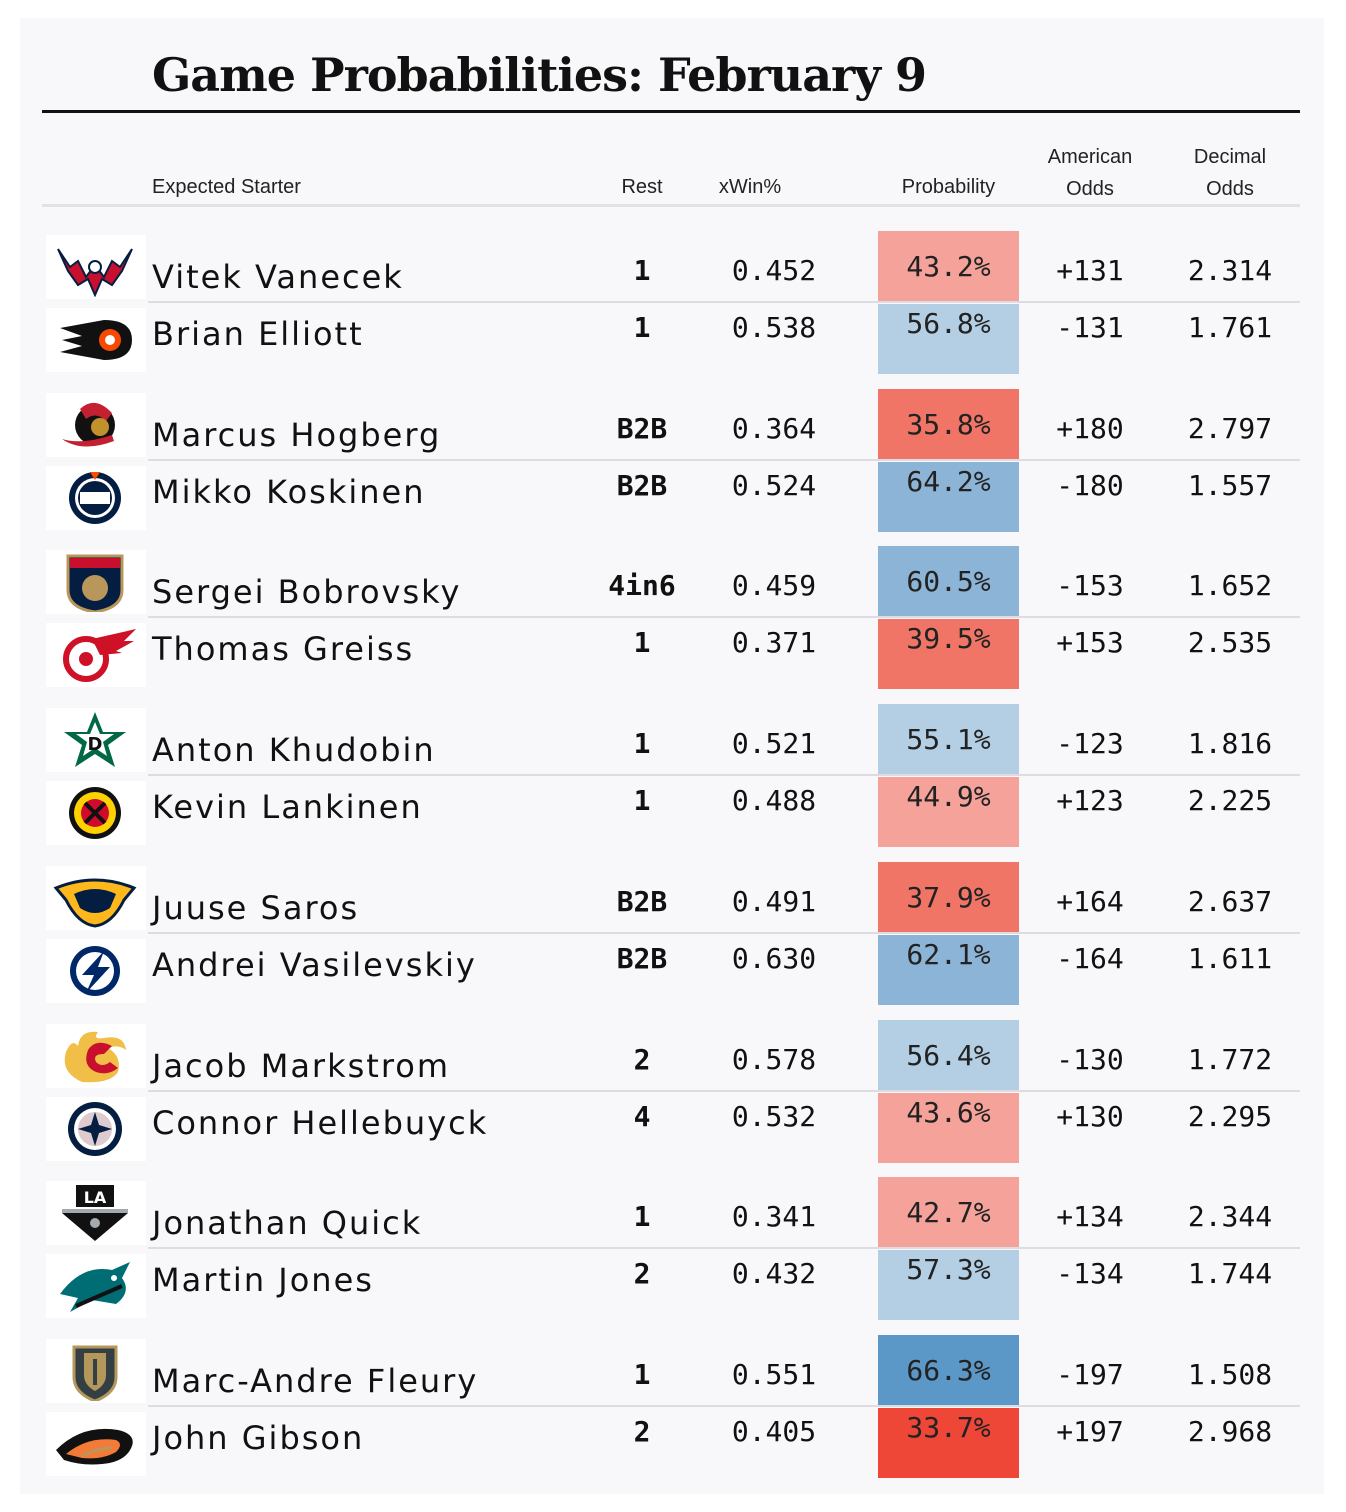 This screenshot has width=1346, height=1512. I want to click on american-odds-cell: -197, so click(1090, 1374).